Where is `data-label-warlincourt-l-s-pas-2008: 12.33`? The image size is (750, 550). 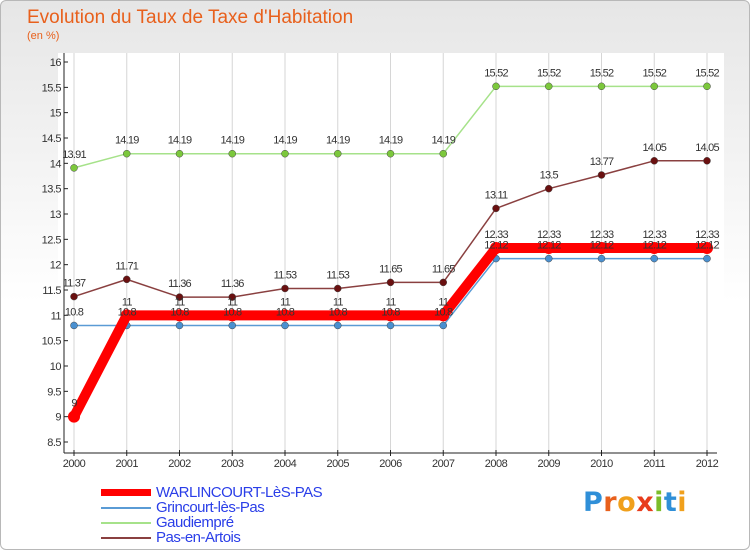 data-label-warlincourt-l-s-pas-2008: 12.33 is located at coordinates (496, 235).